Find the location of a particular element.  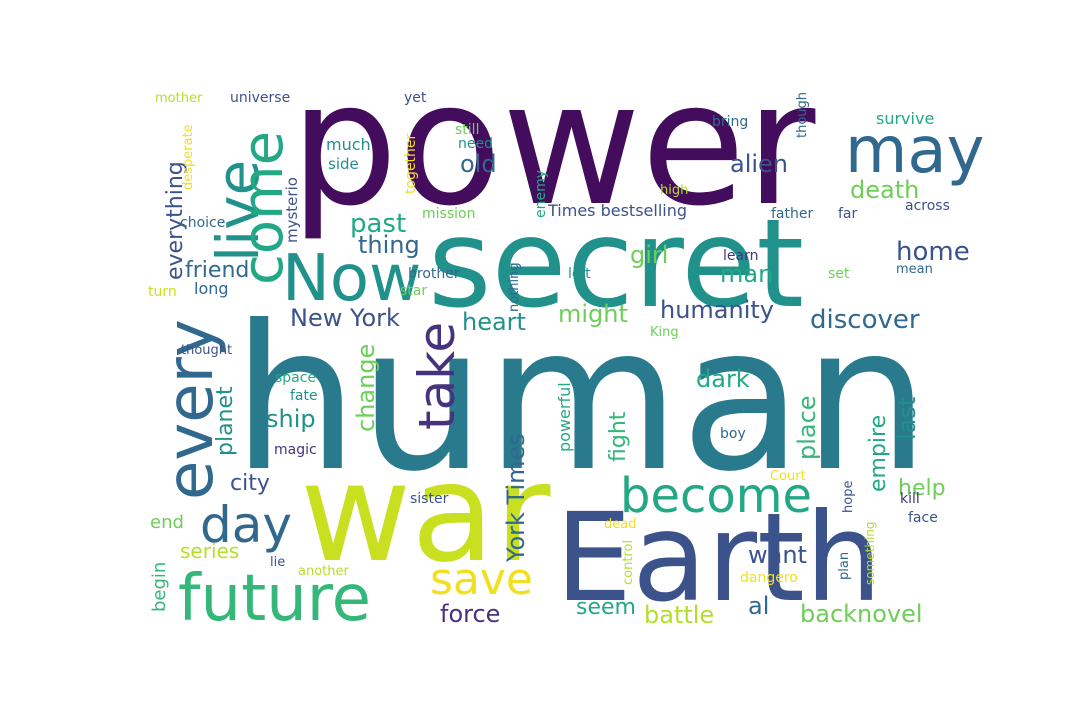

word-death: death is located at coordinates (884, 190).